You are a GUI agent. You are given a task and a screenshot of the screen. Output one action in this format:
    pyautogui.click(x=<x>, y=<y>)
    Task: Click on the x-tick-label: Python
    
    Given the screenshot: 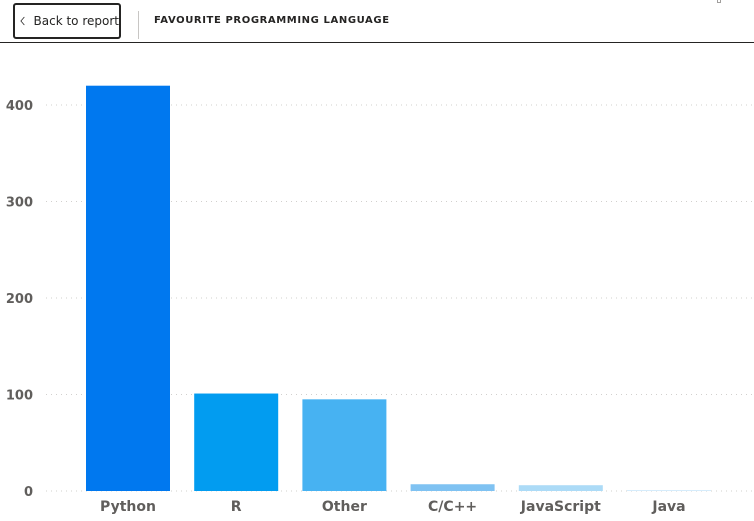 What is the action you would take?
    pyautogui.click(x=128, y=507)
    